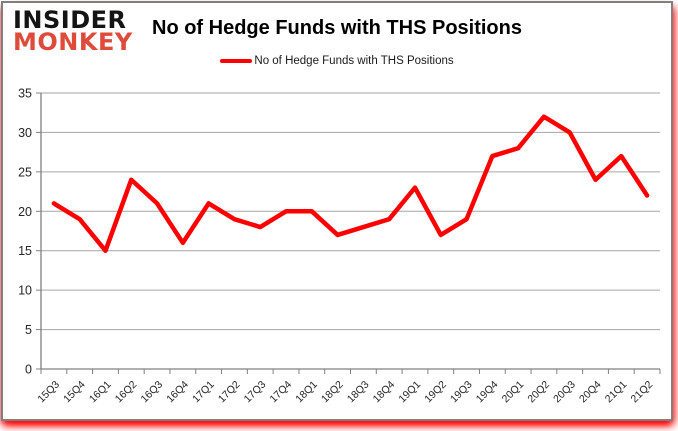  I want to click on y-axis-label: 25, so click(25, 172).